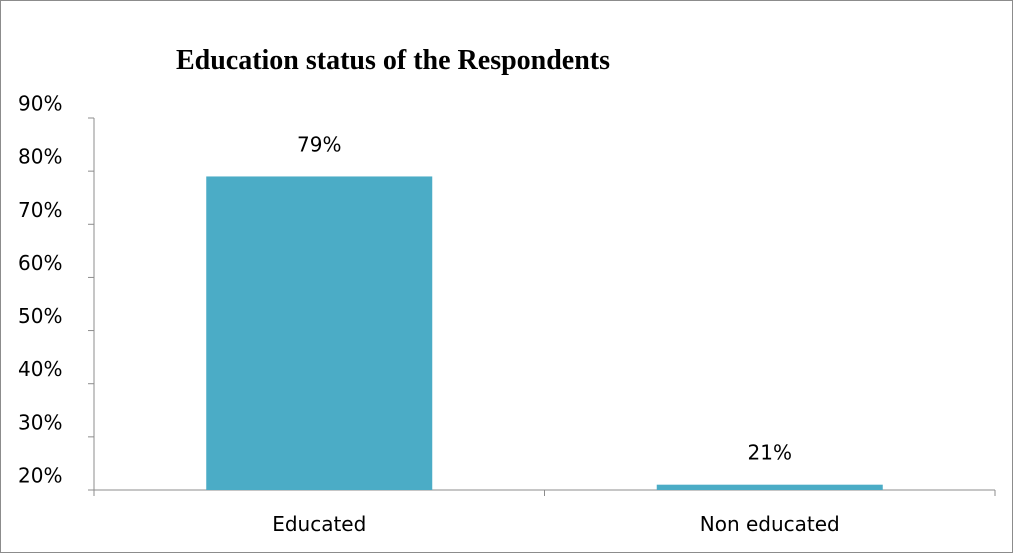 The image size is (1013, 553). Describe the element at coordinates (319, 524) in the screenshot. I see `category-label: Educated` at that location.